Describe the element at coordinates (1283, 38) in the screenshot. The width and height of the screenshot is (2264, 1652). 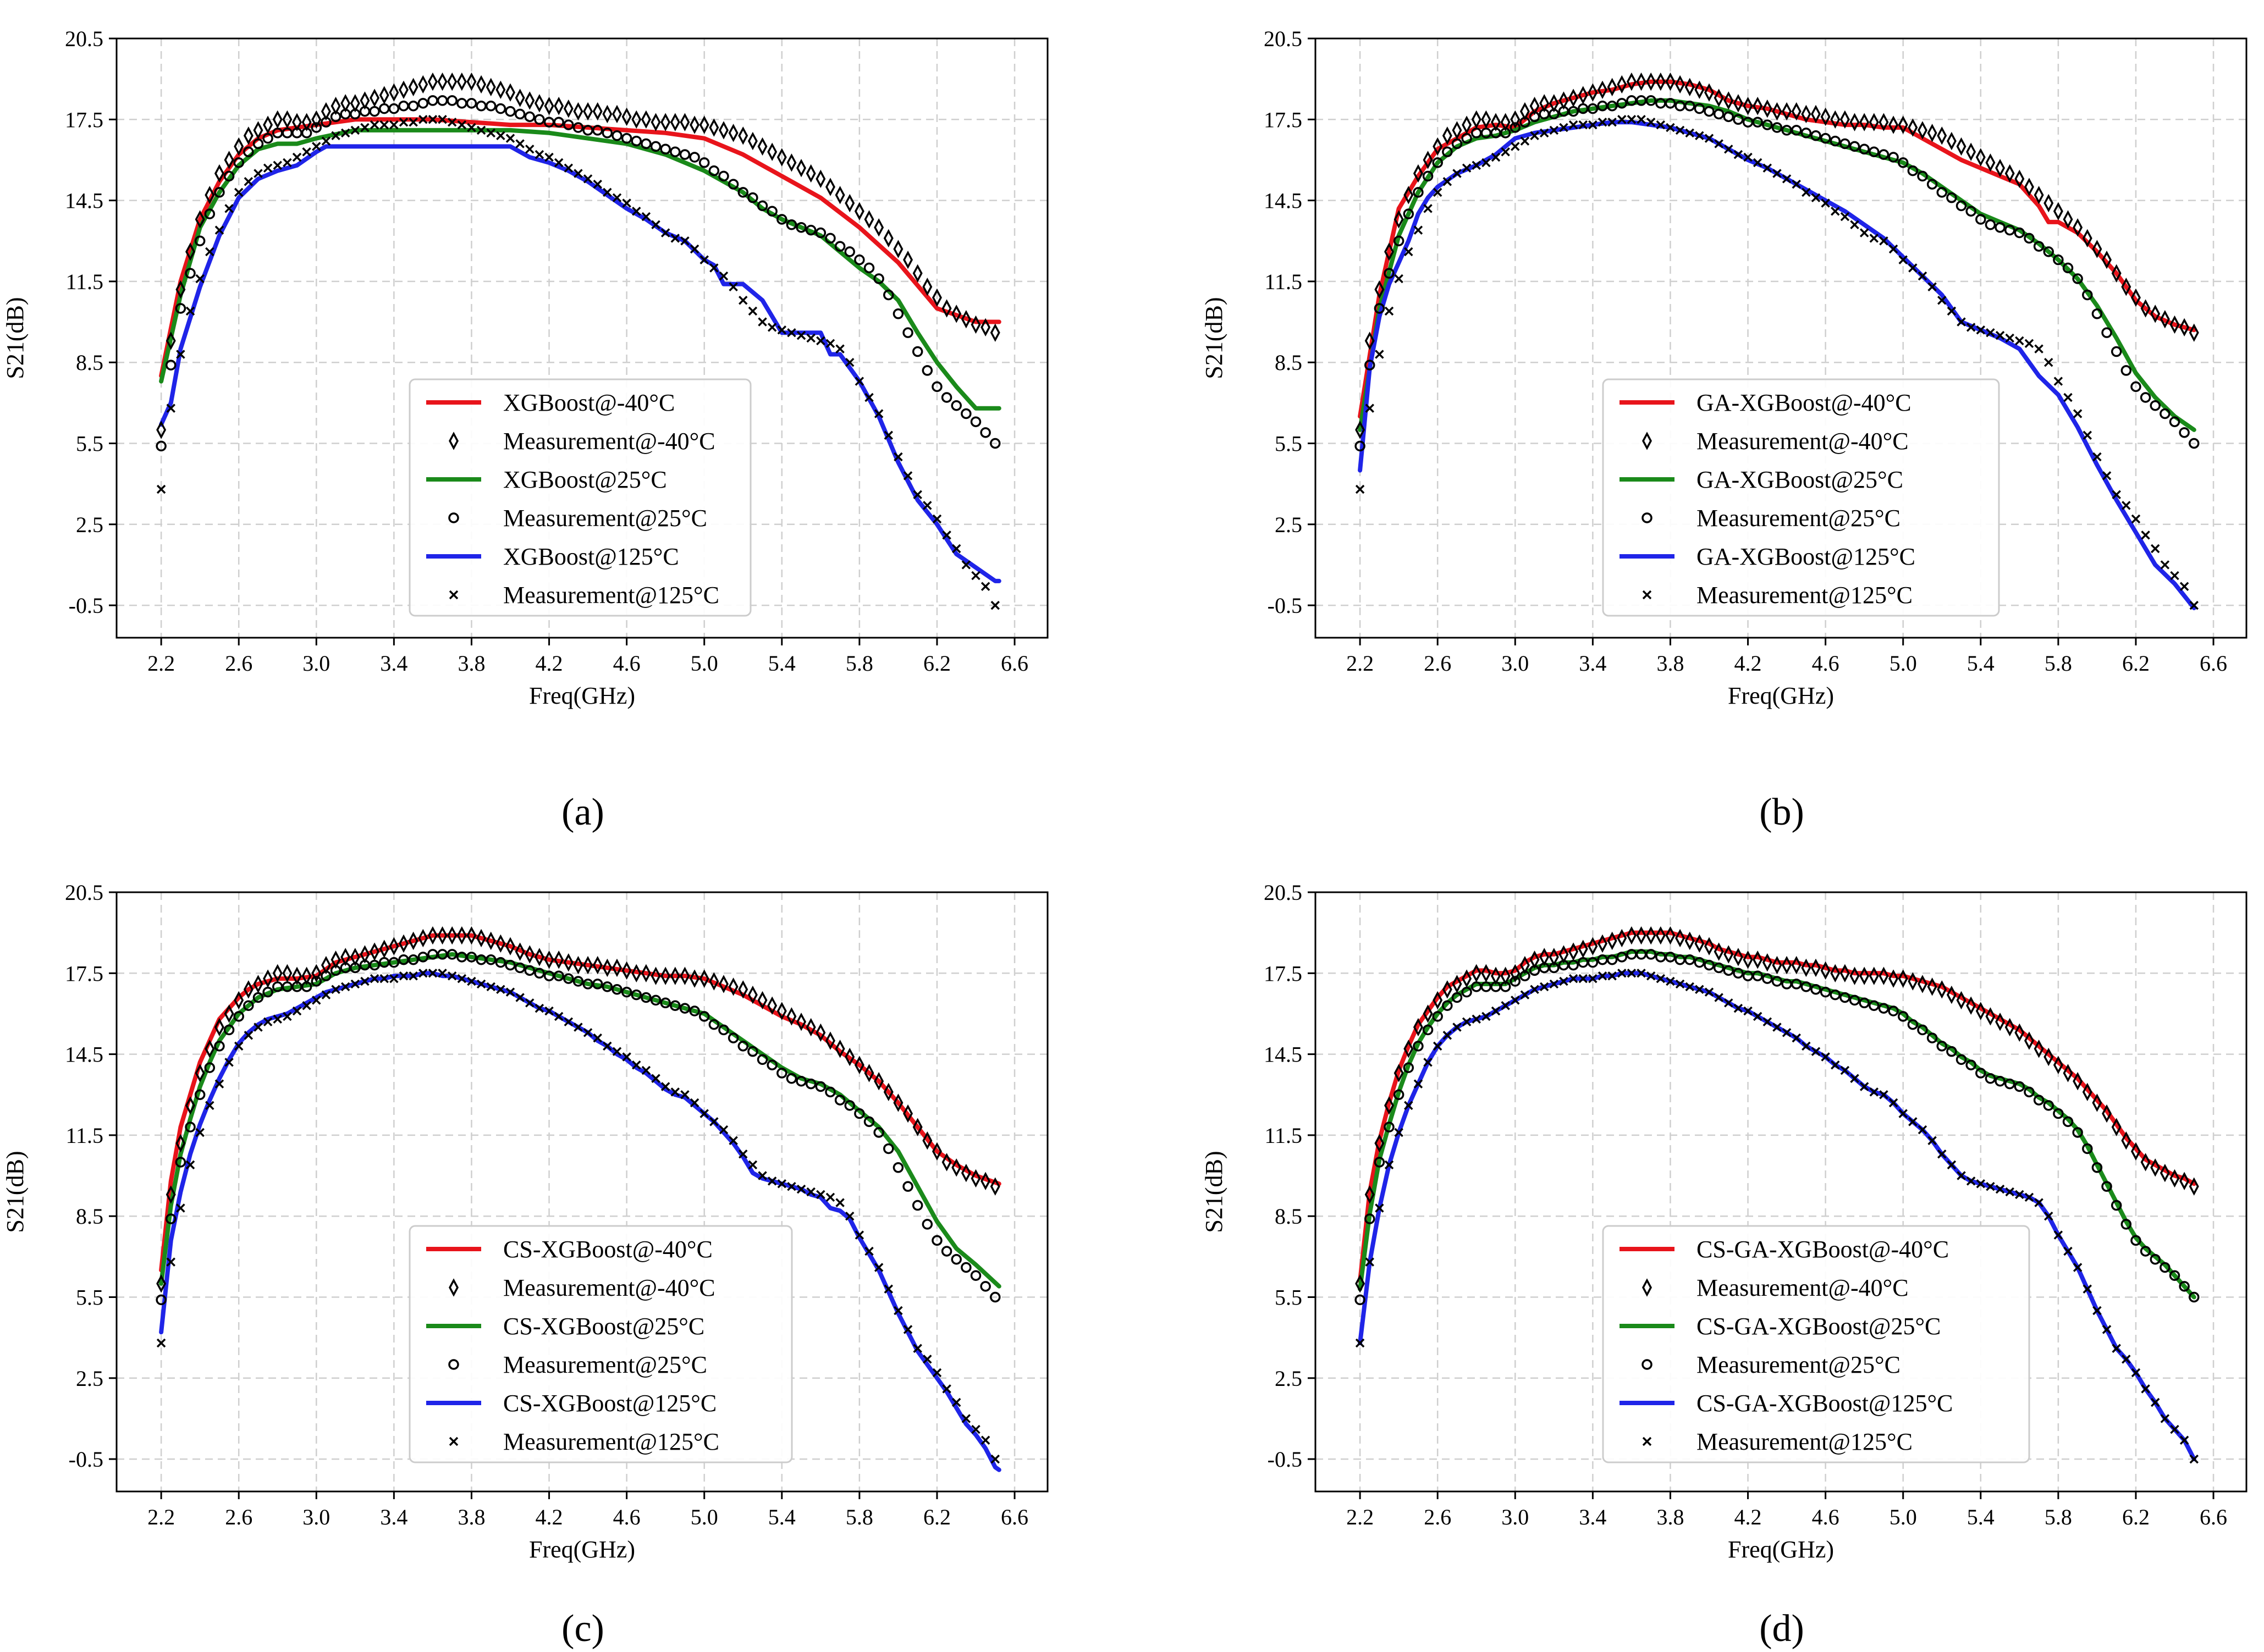
I see `y-tick-label: 20.5` at that location.